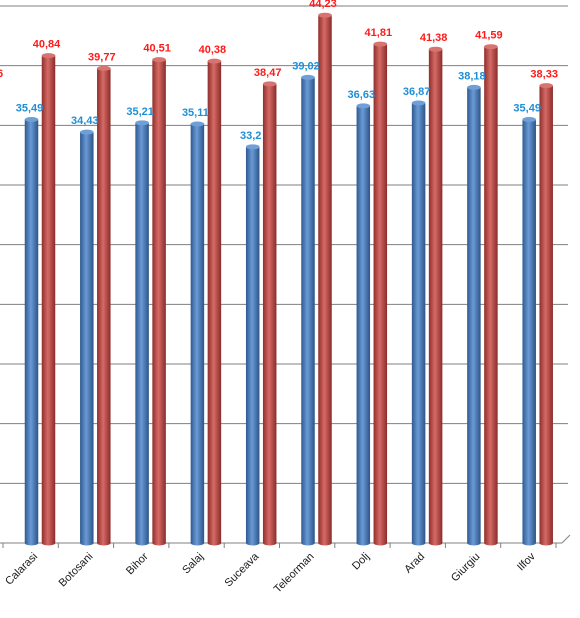 This screenshot has width=580, height=618. I want to click on x-tick-label: Calarasi, so click(21, 569).